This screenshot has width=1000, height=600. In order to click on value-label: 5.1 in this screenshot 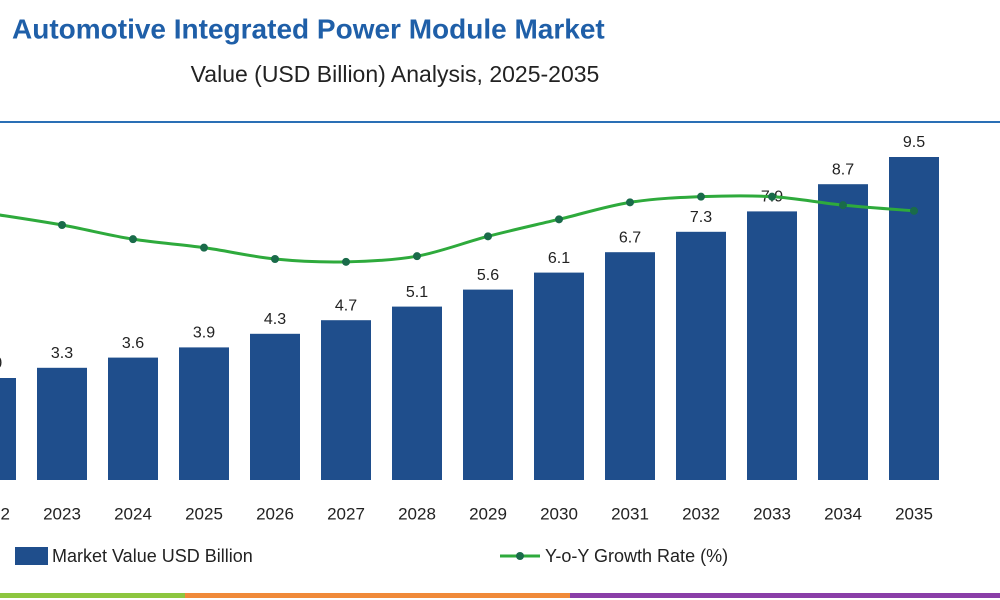, I will do `click(417, 292)`.